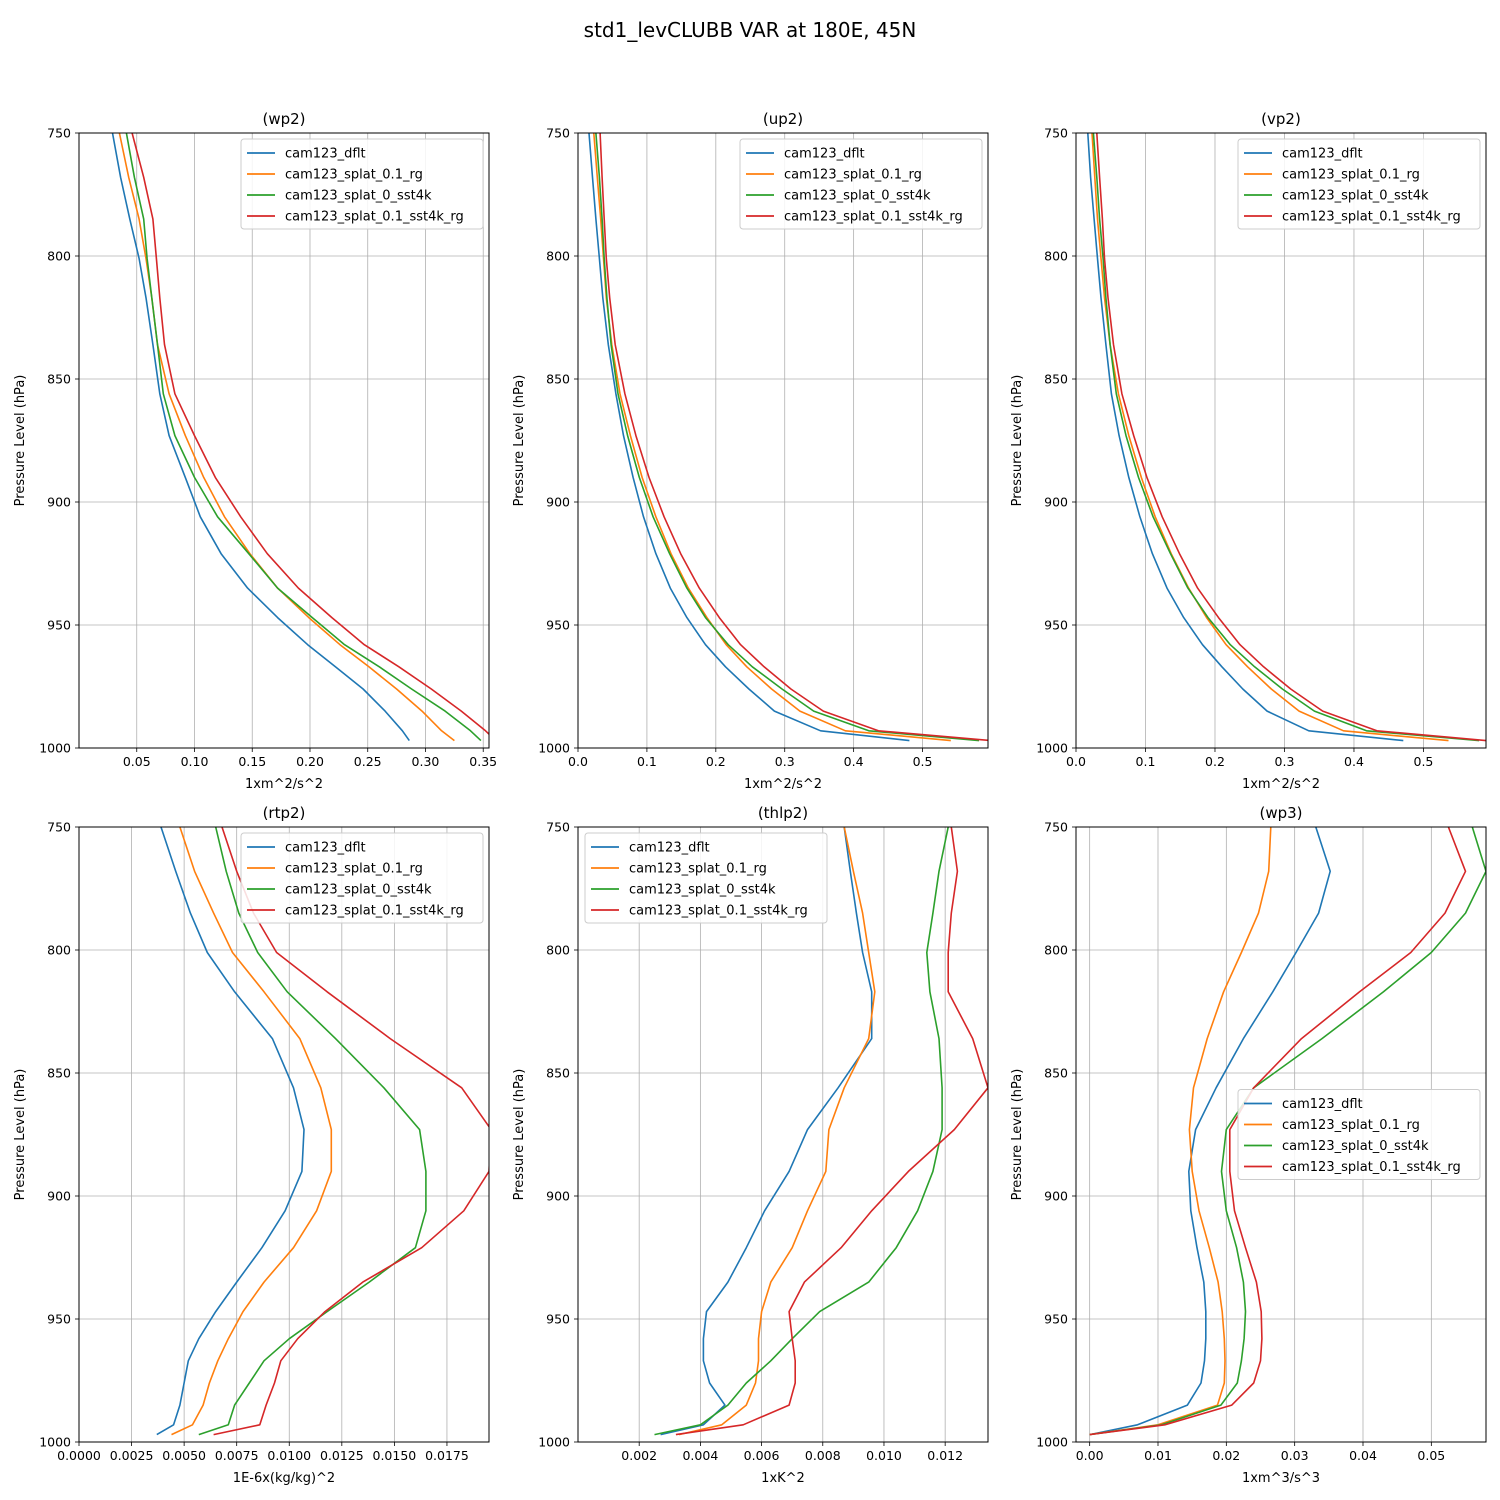  What do you see at coordinates (1363, 1455) in the screenshot?
I see `x-tick-label: 0.04` at bounding box center [1363, 1455].